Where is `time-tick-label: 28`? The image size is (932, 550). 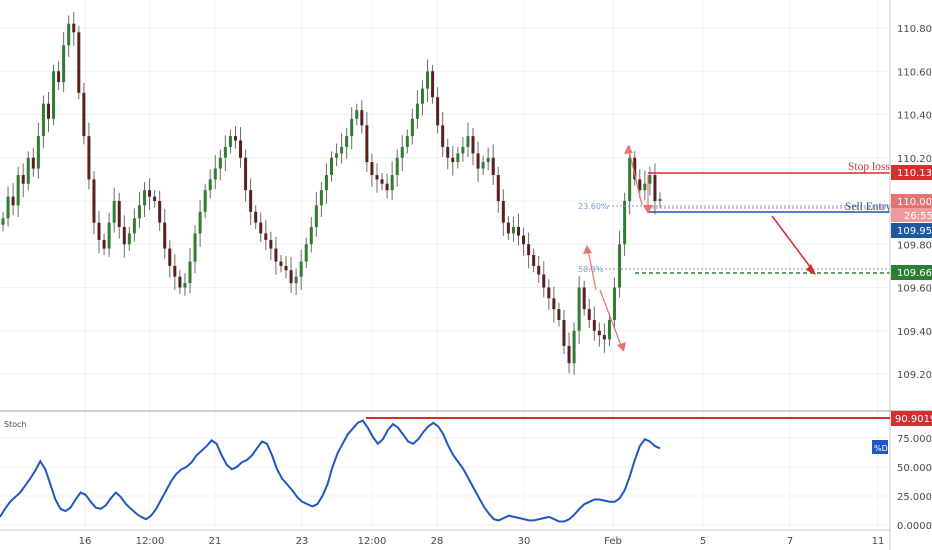
time-tick-label: 28 is located at coordinates (437, 541).